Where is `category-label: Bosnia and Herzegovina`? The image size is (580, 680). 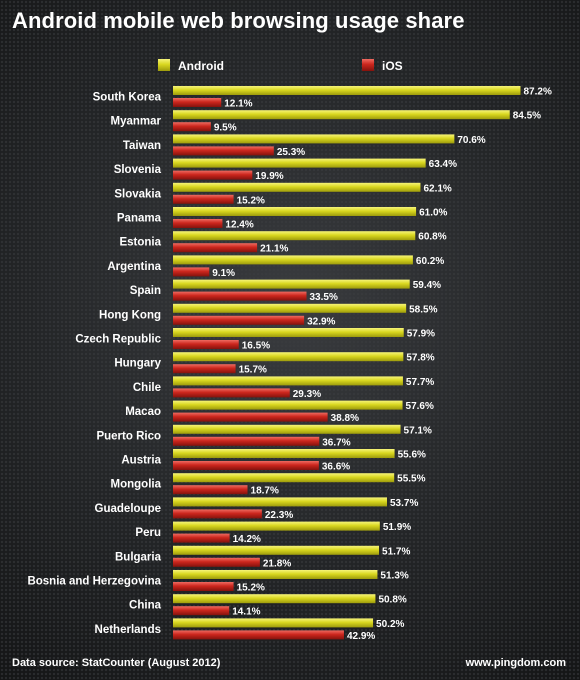 category-label: Bosnia and Herzegovina is located at coordinates (94, 582).